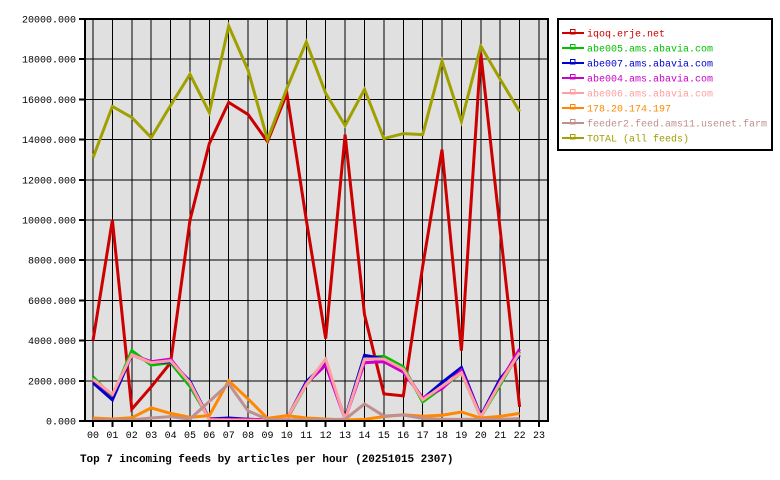 The width and height of the screenshot is (780, 480). Describe the element at coordinates (267, 436) in the screenshot. I see `svg-text: 09` at that location.